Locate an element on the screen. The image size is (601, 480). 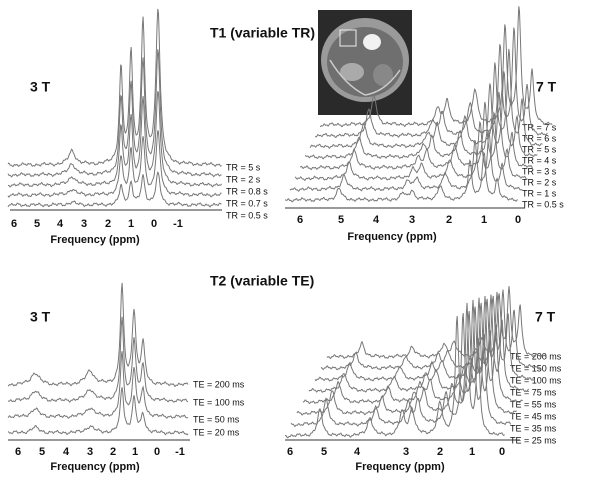
trace-label: TR = 4 s is located at coordinates (539, 160).